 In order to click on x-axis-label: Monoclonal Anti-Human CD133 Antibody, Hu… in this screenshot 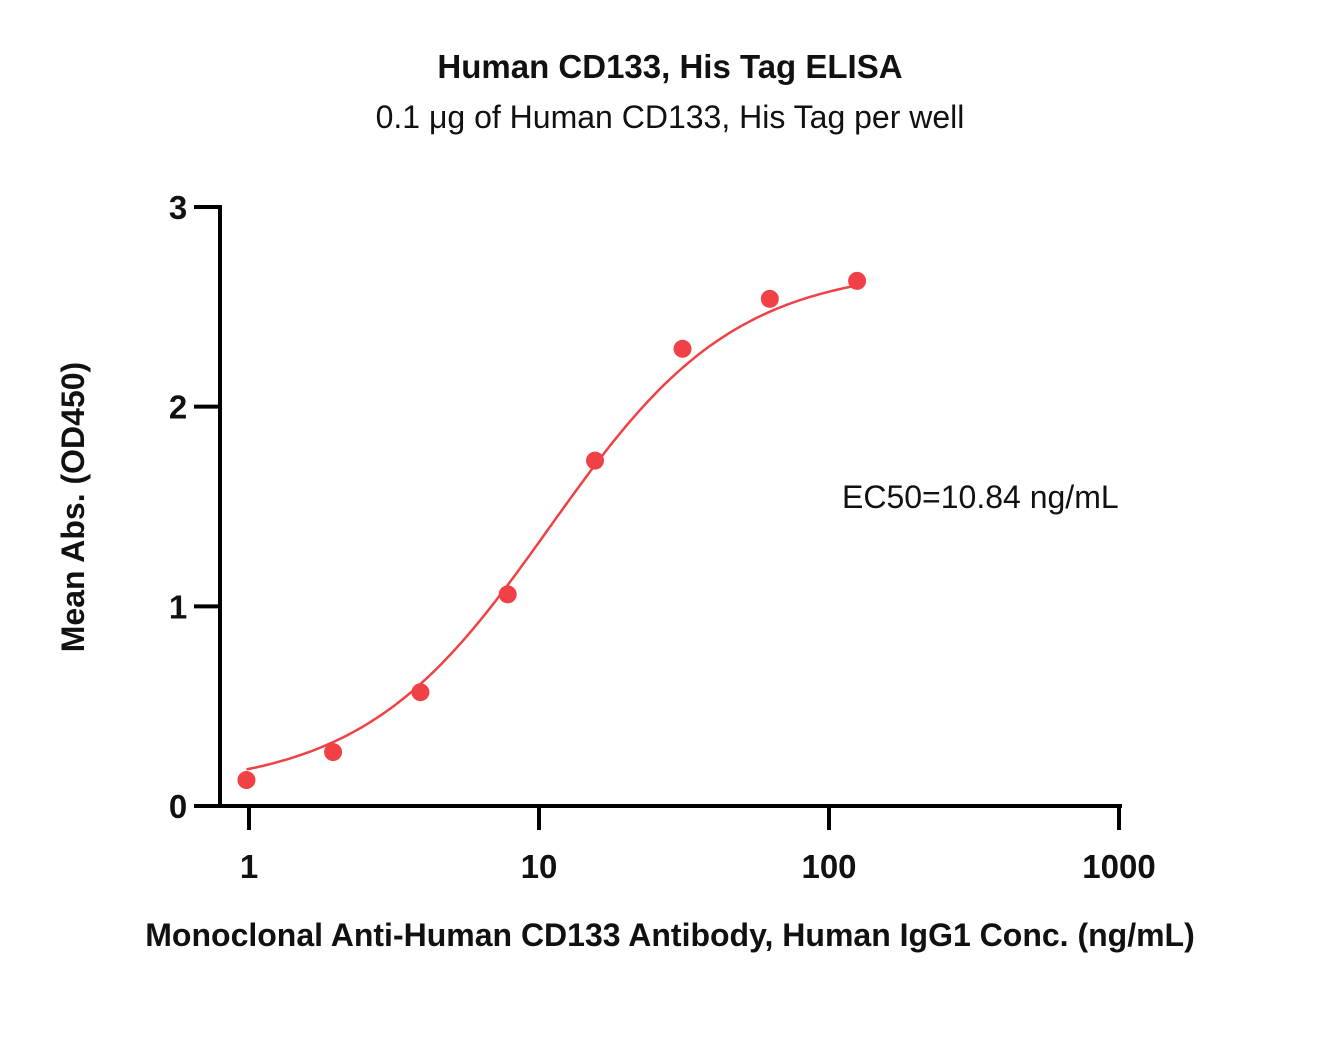, I will do `click(669, 935)`.